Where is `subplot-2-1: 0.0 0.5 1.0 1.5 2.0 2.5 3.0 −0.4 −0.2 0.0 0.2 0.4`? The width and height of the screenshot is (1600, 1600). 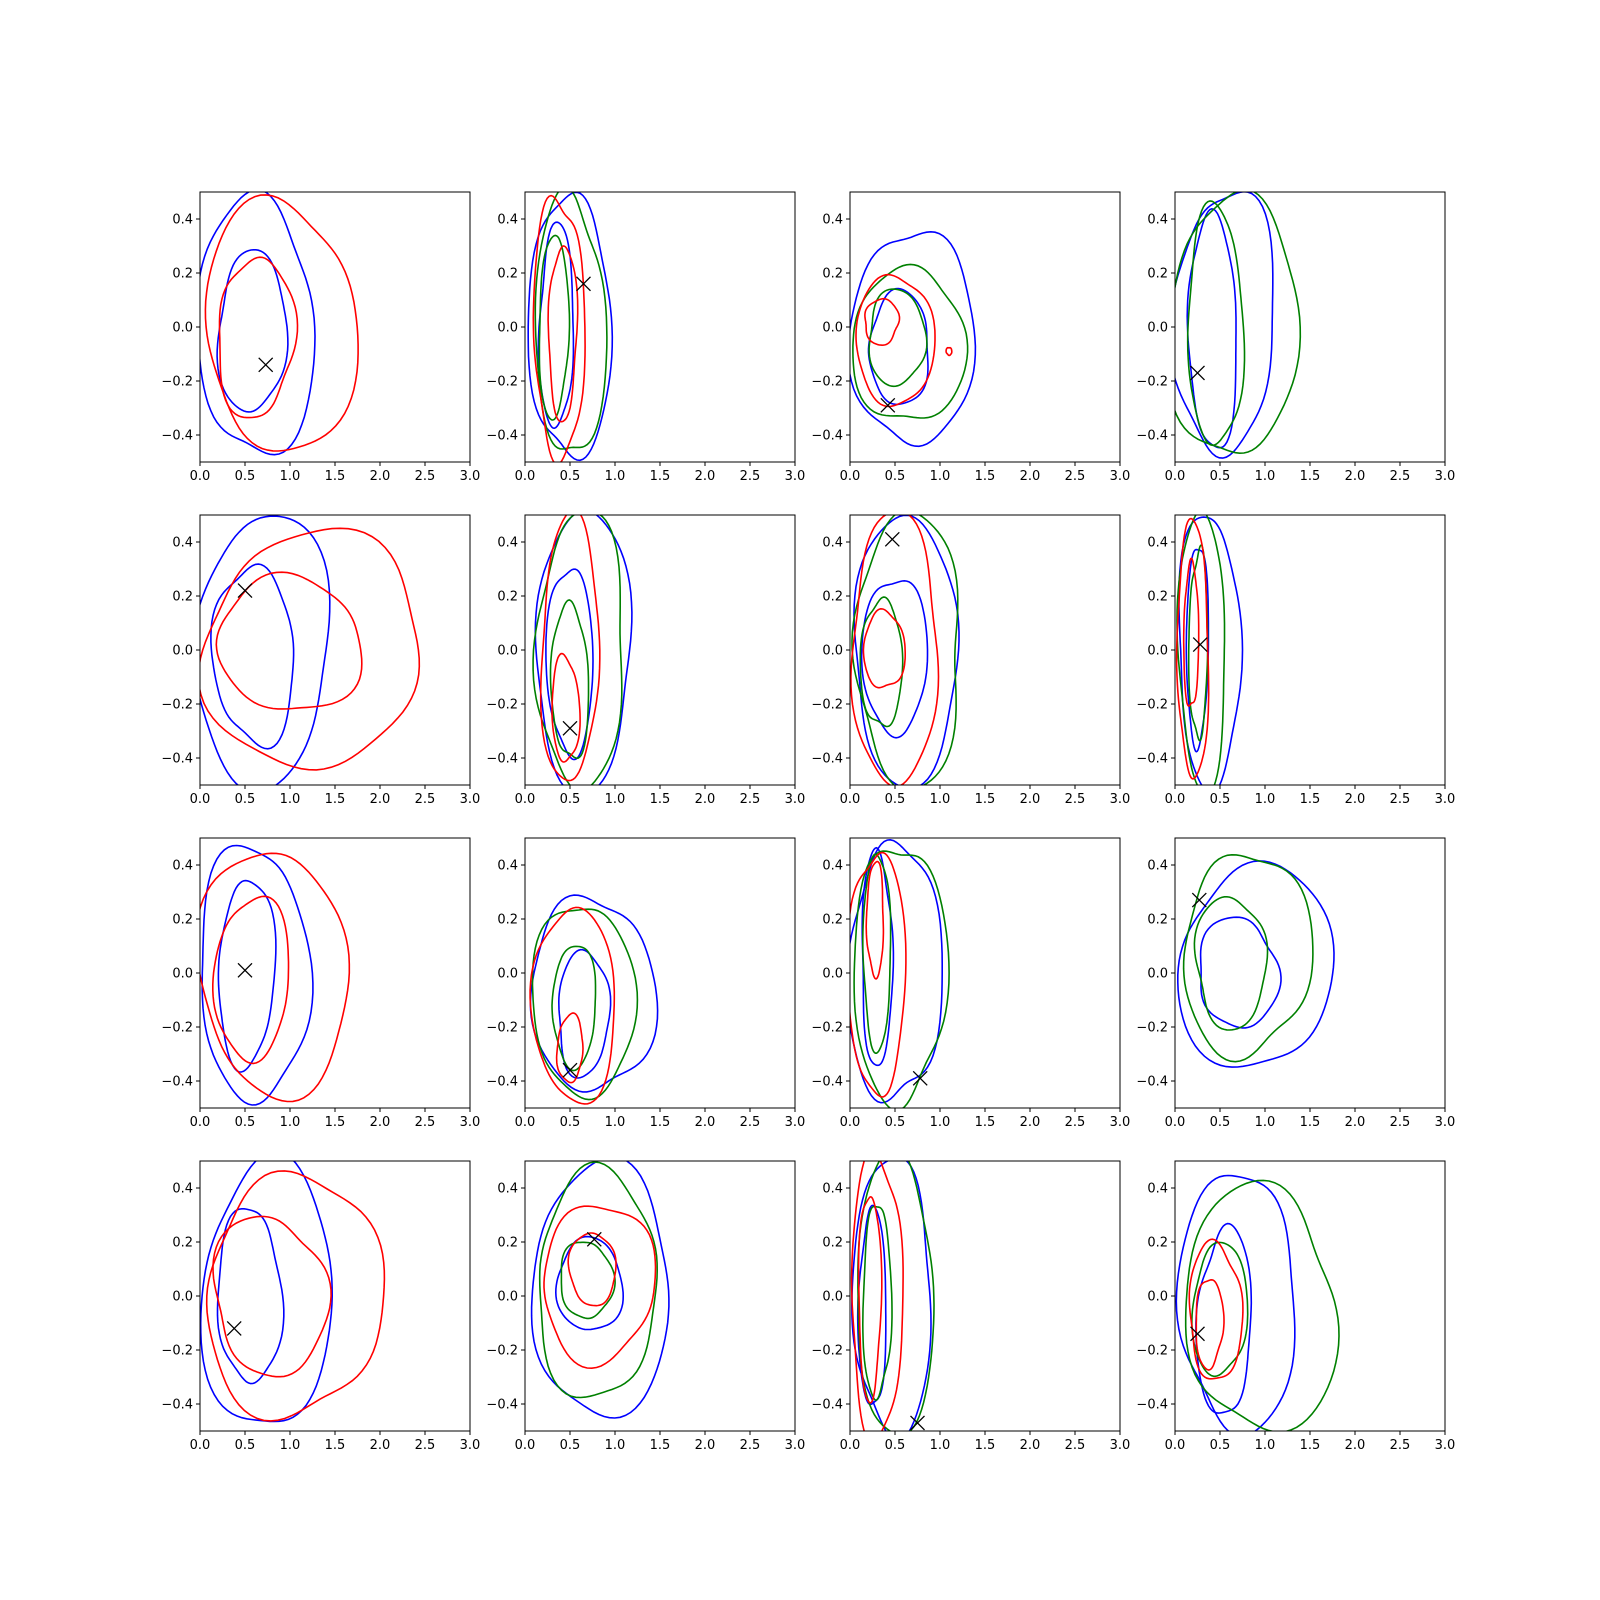 subplot-2-1: 0.0 0.5 1.0 1.5 2.0 2.5 3.0 −0.4 −0.2 0.0 0.2 0.4 is located at coordinates (320, 660).